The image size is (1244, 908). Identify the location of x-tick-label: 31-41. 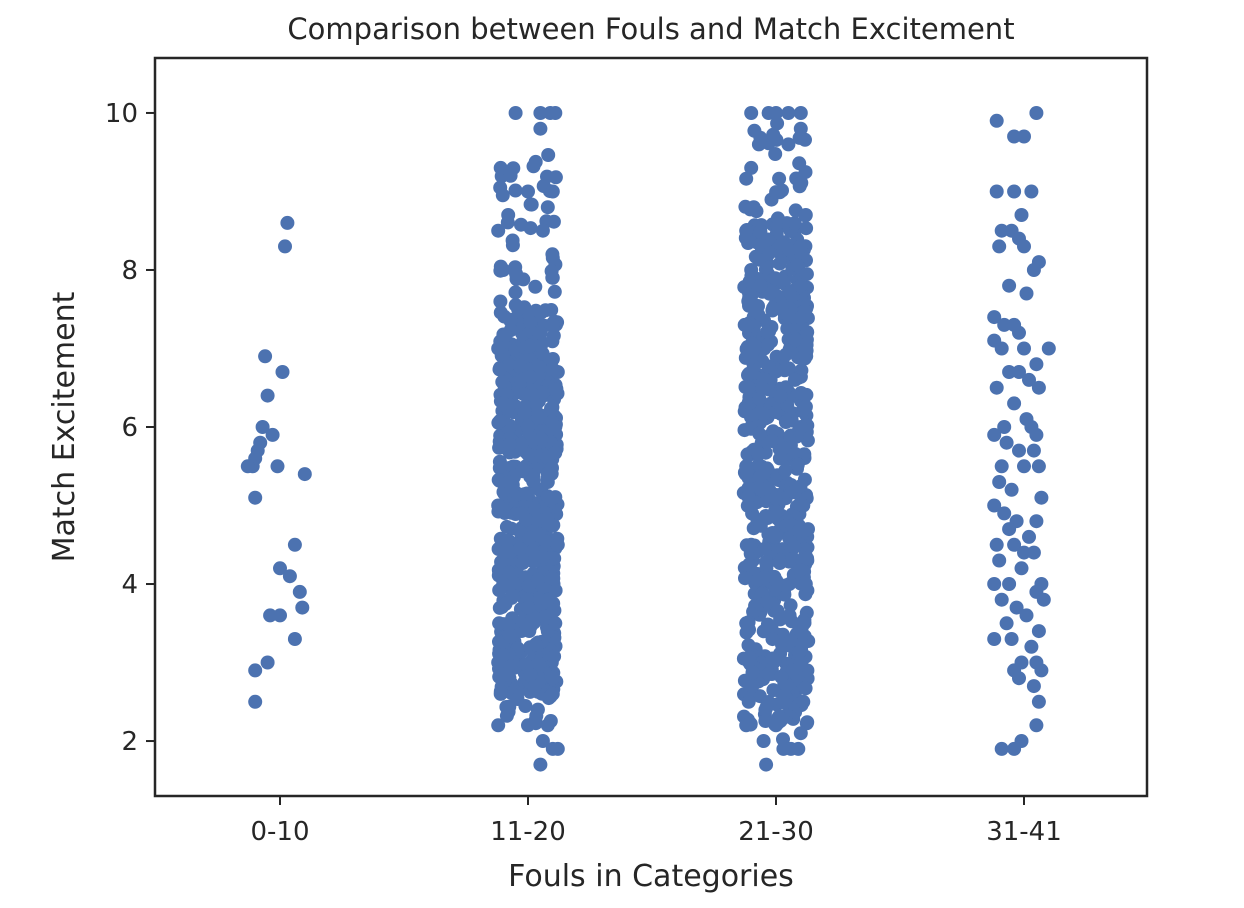
(1024, 832).